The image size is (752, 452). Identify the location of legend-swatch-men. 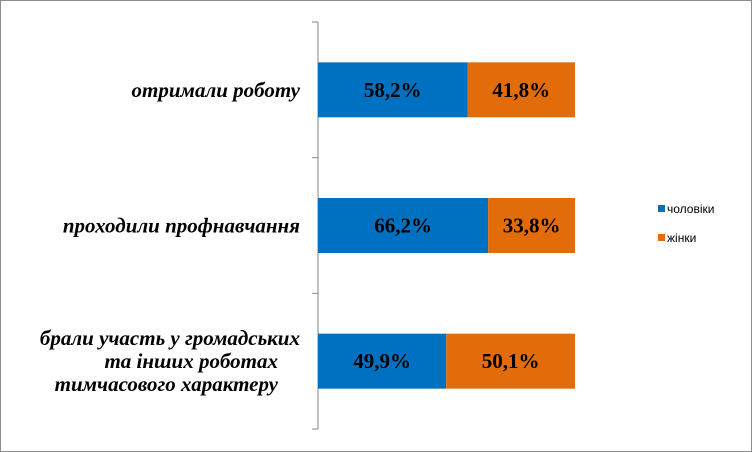
(661, 208).